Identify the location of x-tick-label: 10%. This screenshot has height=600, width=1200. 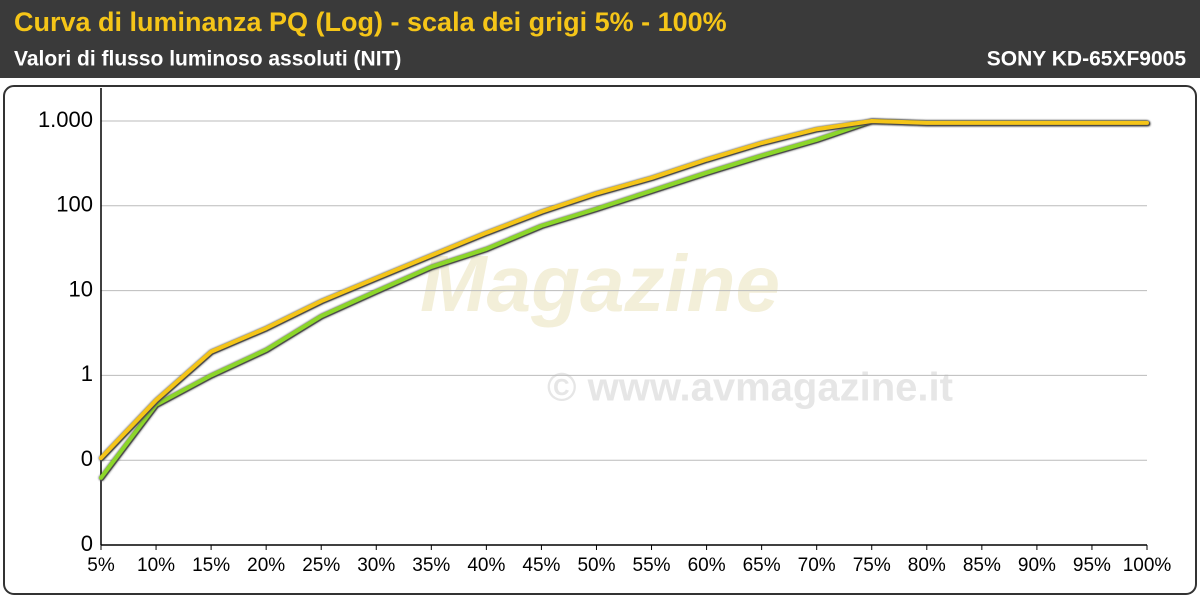
(156, 565).